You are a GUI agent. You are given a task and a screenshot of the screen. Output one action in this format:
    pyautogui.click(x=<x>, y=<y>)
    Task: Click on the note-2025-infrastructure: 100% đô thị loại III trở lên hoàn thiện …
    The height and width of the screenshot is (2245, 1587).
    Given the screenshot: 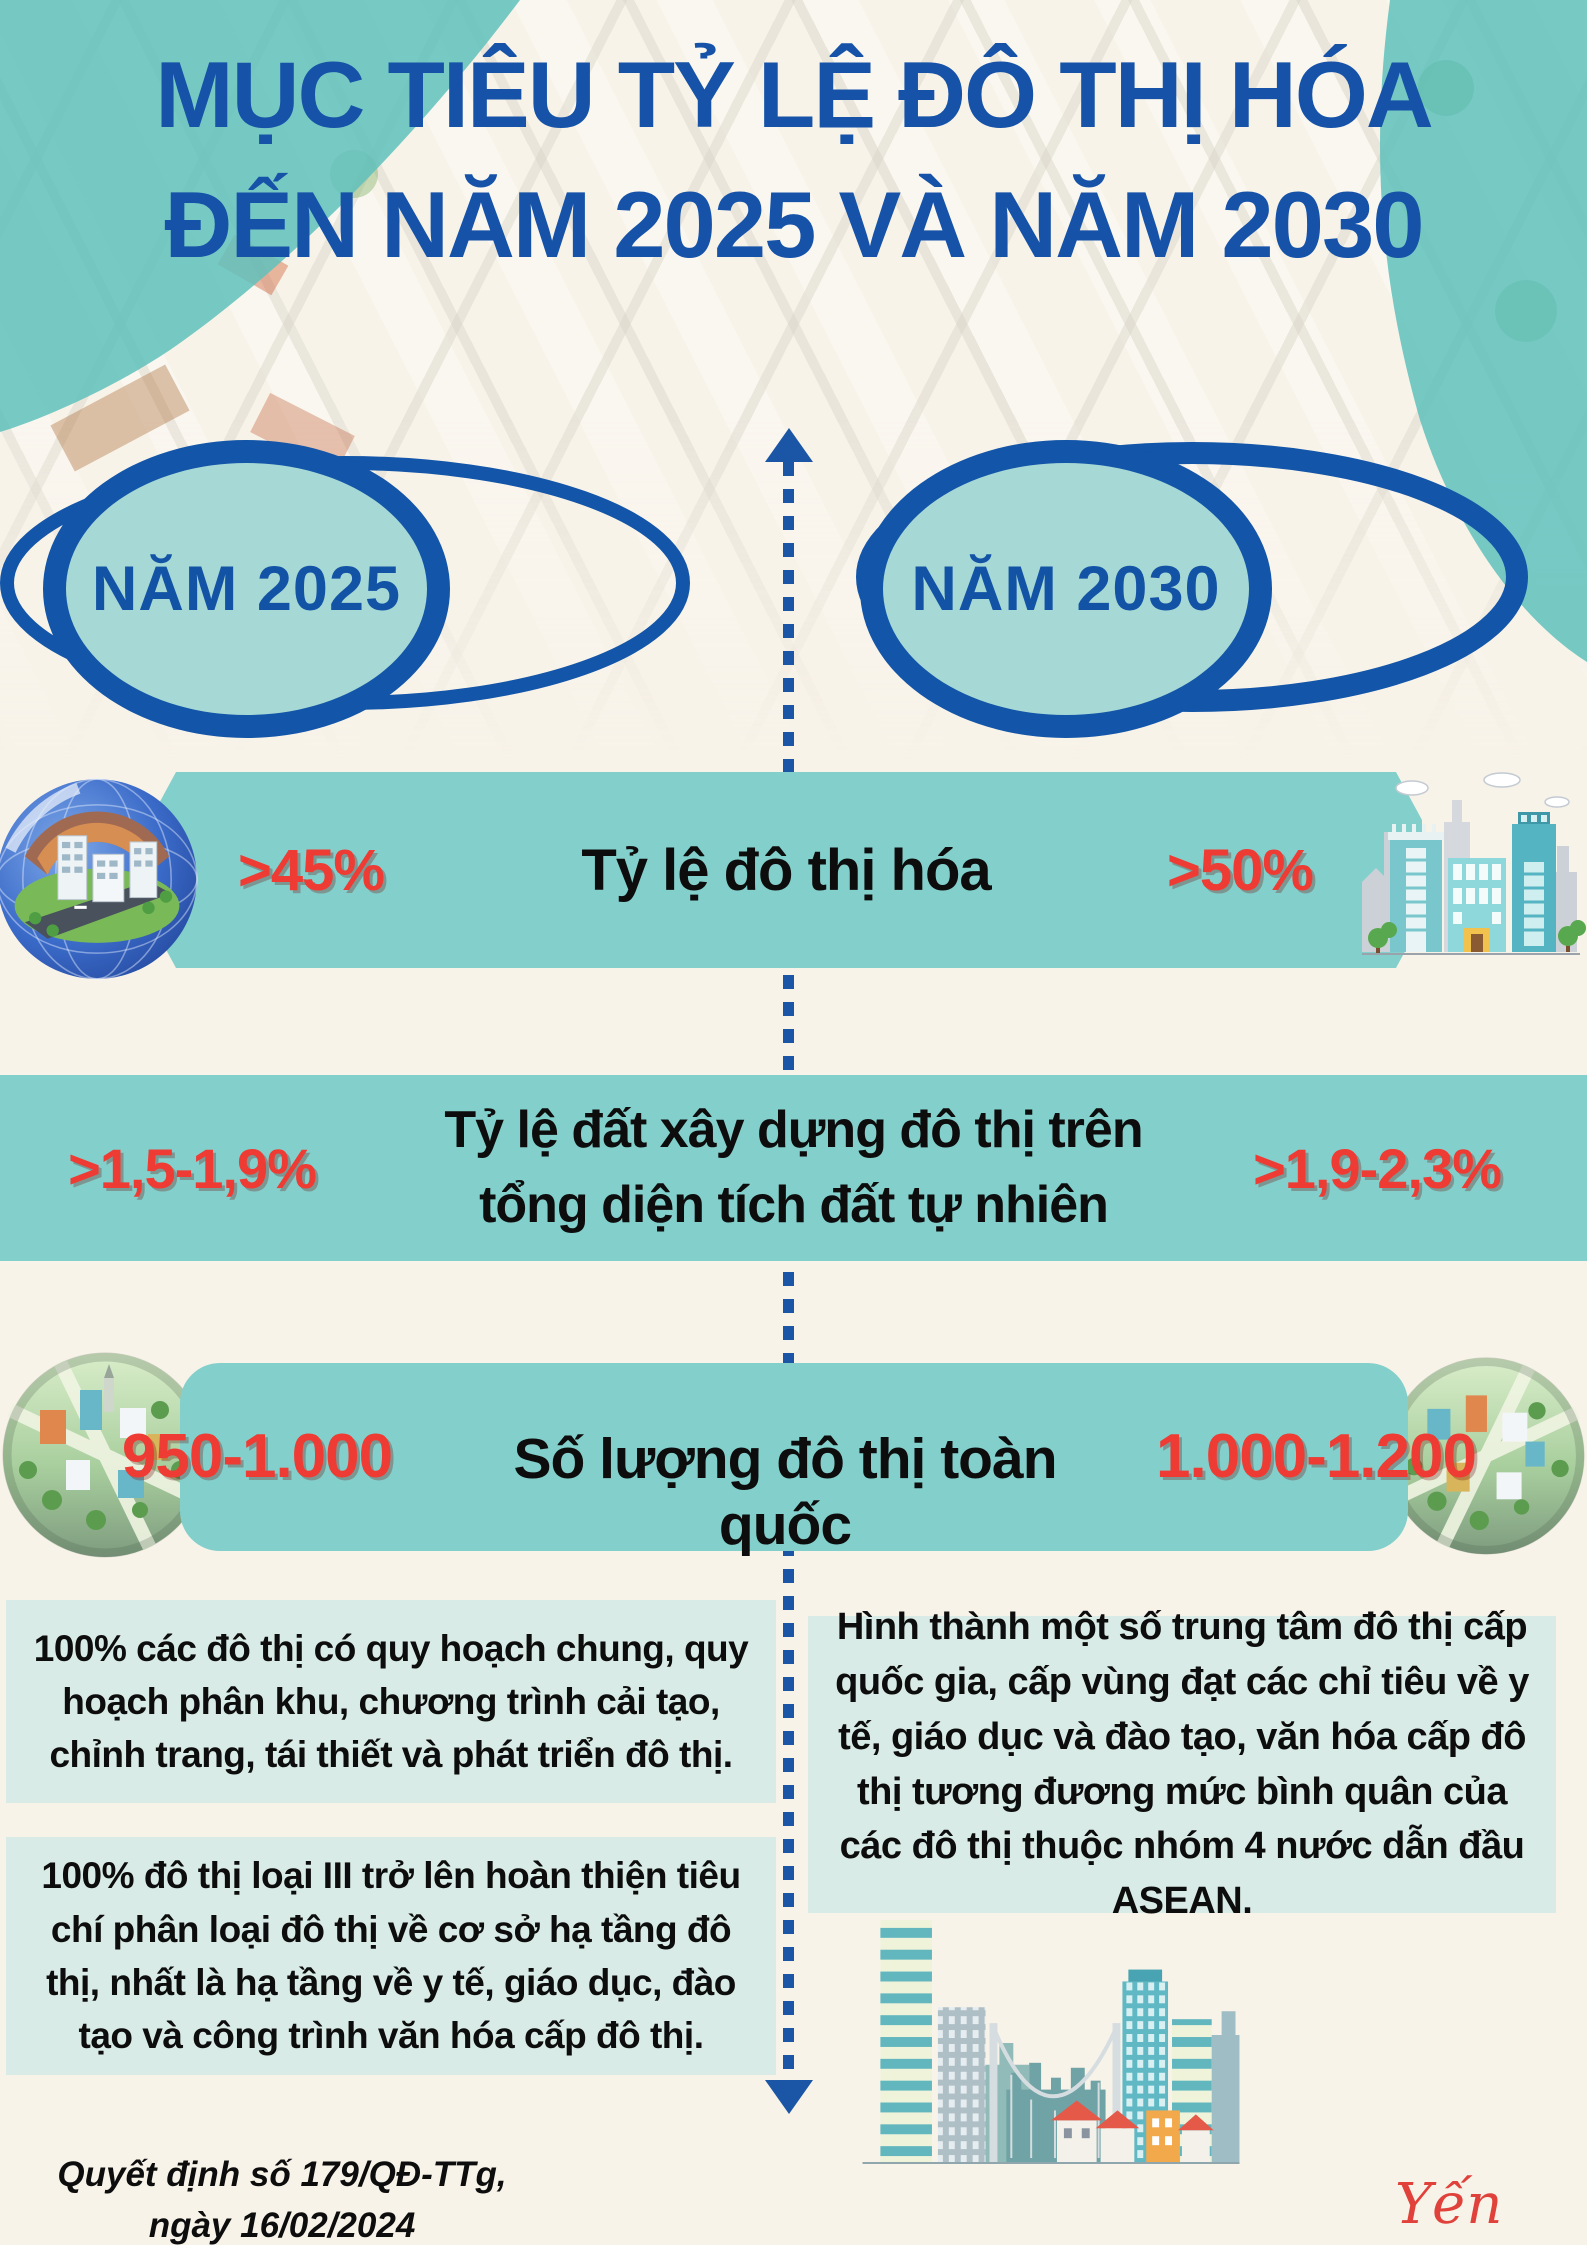 What is the action you would take?
    pyautogui.click(x=391, y=1956)
    